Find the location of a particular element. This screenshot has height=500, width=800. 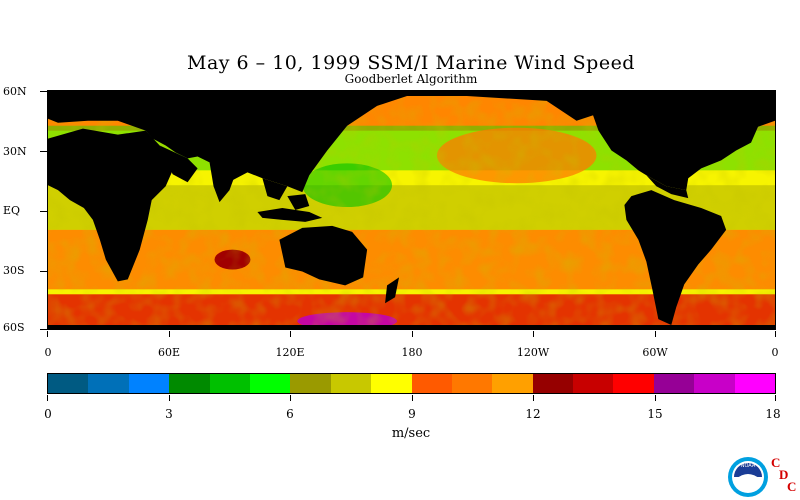

logo-letter-d: D is located at coordinates (783, 474).